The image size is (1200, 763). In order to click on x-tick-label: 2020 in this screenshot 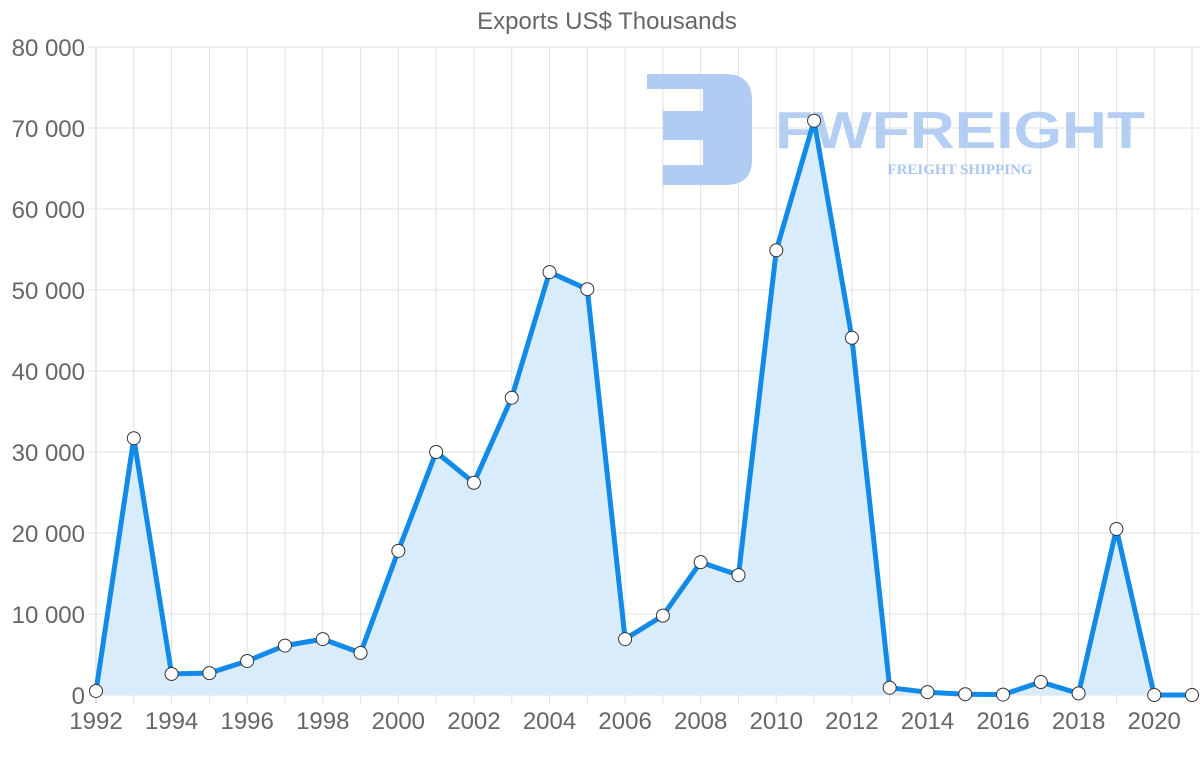, I will do `click(1154, 721)`.